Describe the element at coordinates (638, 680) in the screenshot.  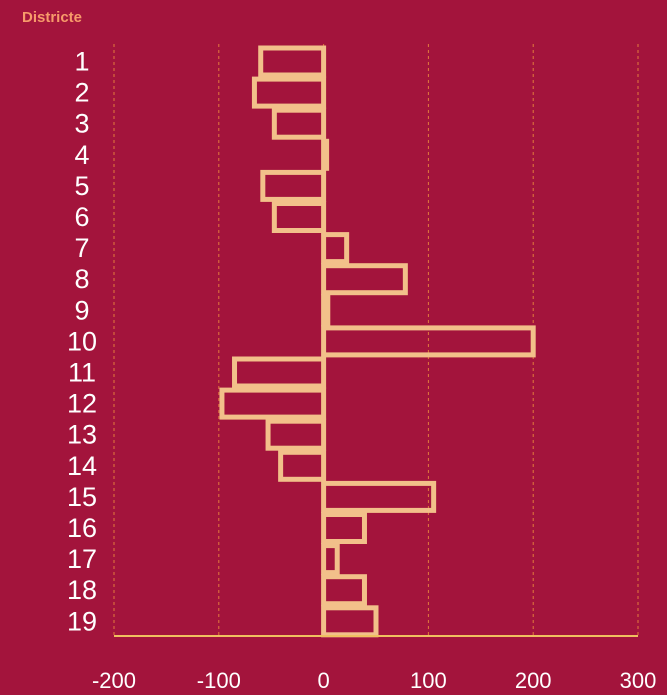
I see `x-tick-label: 300` at that location.